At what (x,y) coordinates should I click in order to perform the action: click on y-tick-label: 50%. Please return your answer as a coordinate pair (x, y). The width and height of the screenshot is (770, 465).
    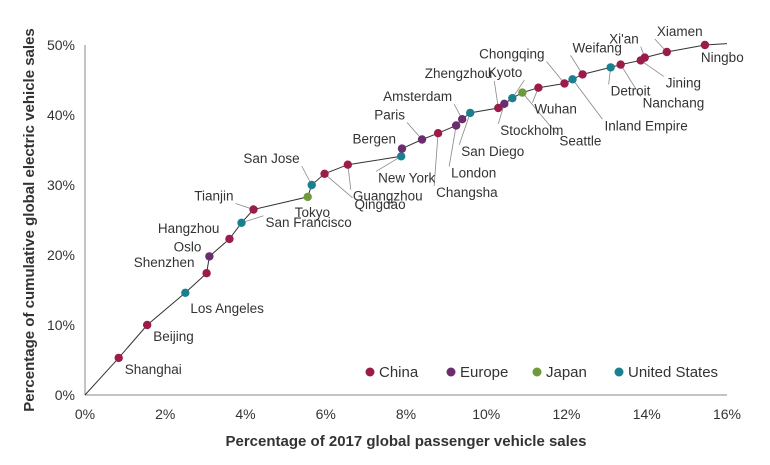
    Looking at the image, I should click on (61, 45).